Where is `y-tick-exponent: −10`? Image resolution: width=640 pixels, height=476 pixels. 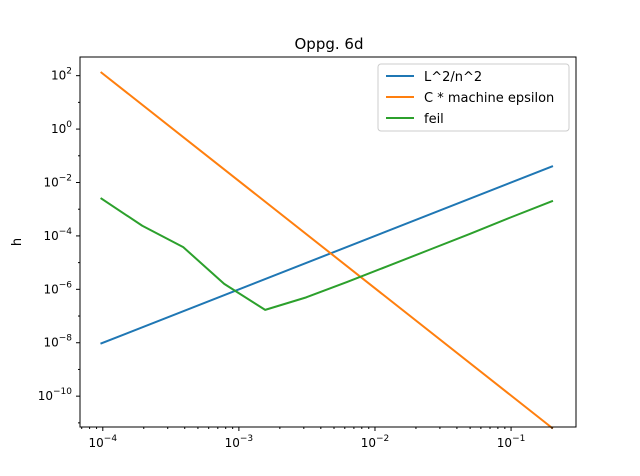
y-tick-exponent: −10 is located at coordinates (62, 392).